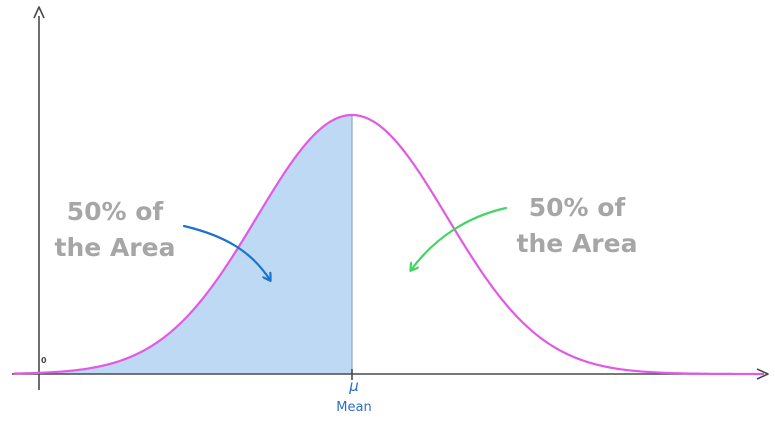  What do you see at coordinates (115, 230) in the screenshot?
I see `left-area-annotation: 50% of the Area` at bounding box center [115, 230].